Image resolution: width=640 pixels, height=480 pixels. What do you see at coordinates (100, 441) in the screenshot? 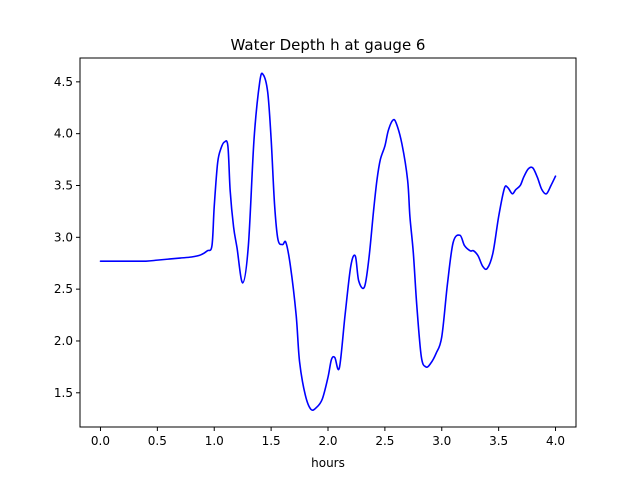
I see `x-tick-label: 0.0` at bounding box center [100, 441].